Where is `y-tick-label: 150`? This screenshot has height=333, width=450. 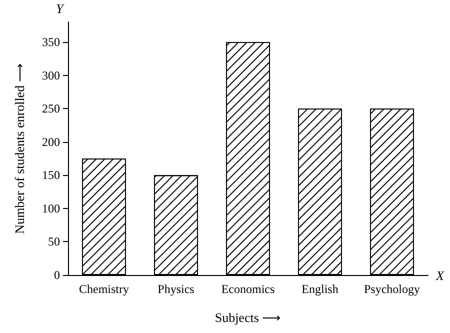 y-tick-label: 150 is located at coordinates (51, 175).